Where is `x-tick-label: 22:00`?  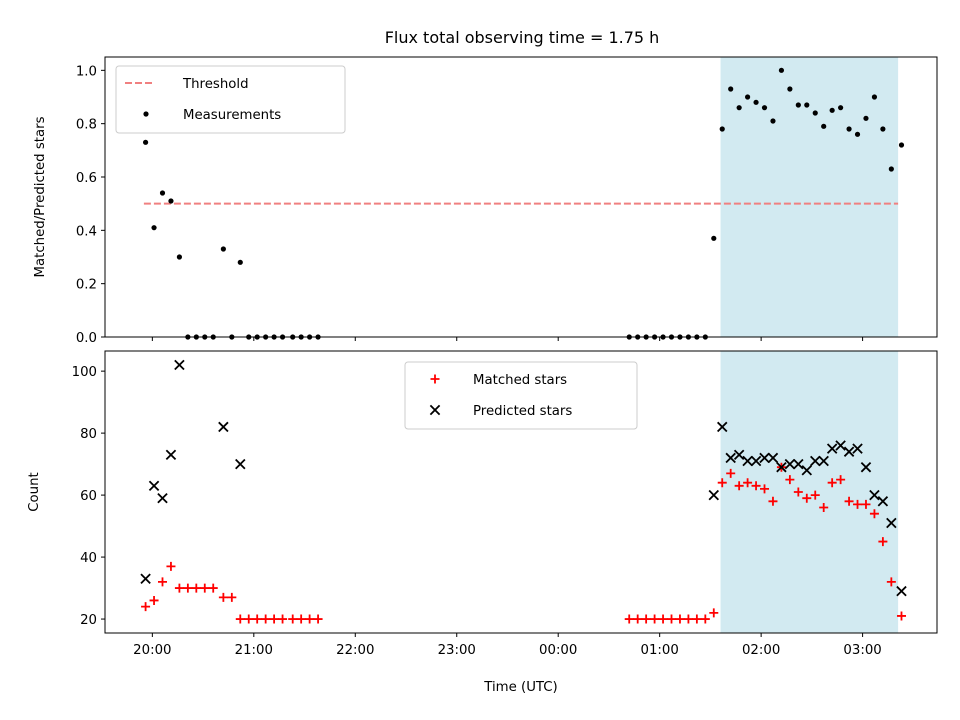
x-tick-label: 22:00 is located at coordinates (355, 650).